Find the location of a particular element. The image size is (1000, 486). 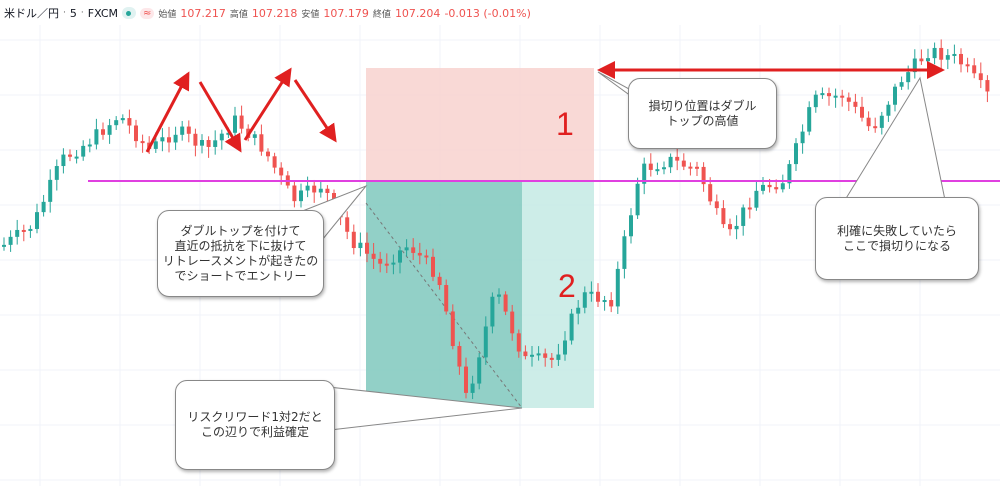

close-value: 107.204 is located at coordinates (417, 13).